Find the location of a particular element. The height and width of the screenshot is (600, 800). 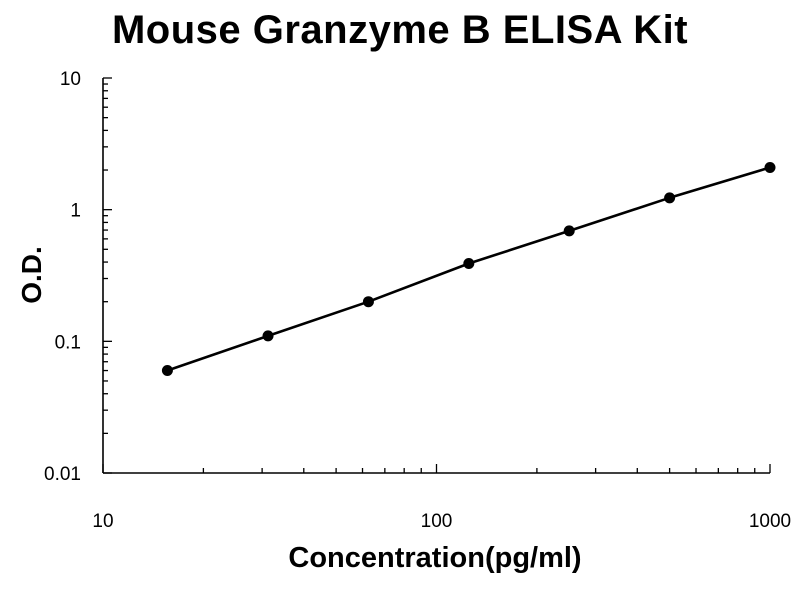

y-tick-label: 10 is located at coordinates (70, 79).